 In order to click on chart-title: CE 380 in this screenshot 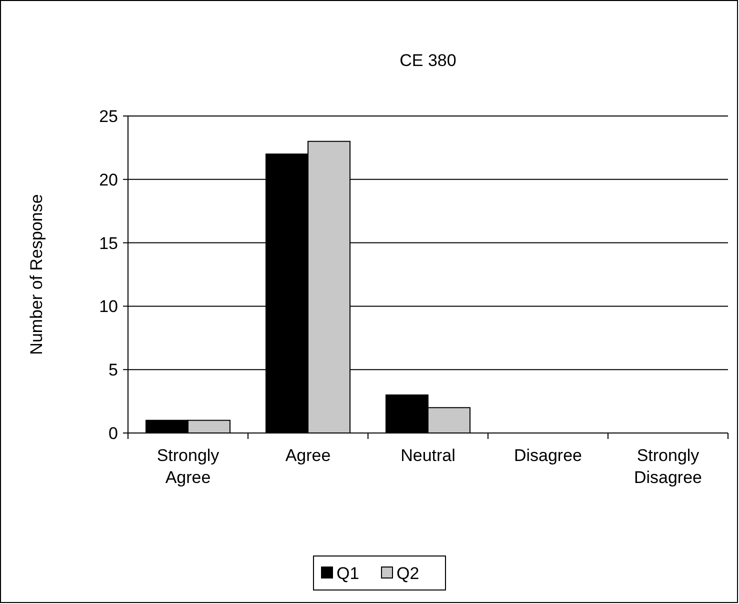, I will do `click(428, 60)`.